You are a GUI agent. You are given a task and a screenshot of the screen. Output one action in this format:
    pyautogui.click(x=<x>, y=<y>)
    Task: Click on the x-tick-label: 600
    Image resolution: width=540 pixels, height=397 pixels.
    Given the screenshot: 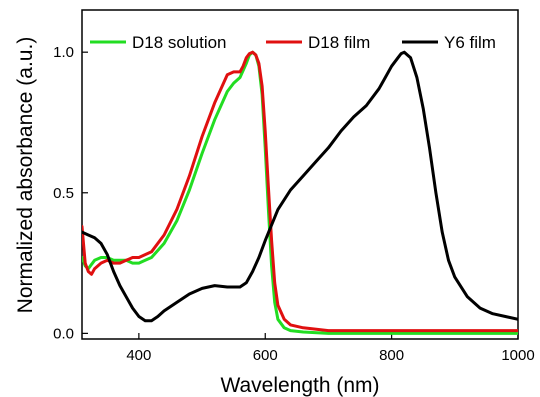 What is the action you would take?
    pyautogui.click(x=265, y=355)
    